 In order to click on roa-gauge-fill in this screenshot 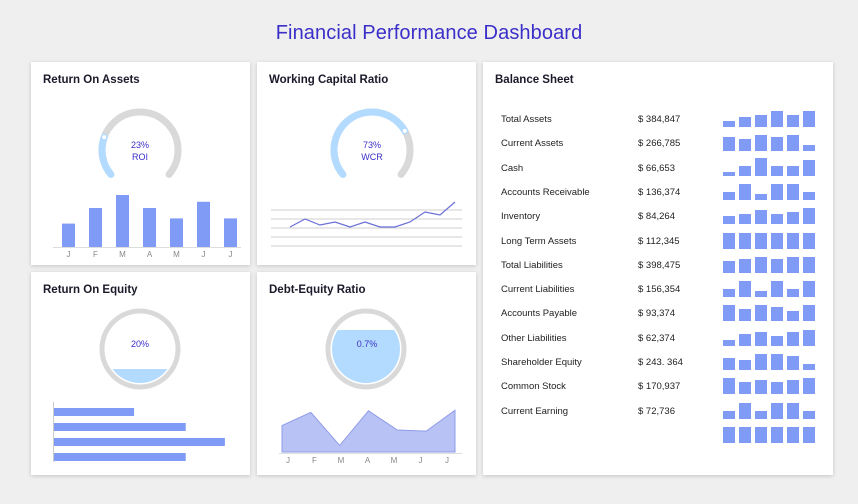, I will do `click(106, 155)`.